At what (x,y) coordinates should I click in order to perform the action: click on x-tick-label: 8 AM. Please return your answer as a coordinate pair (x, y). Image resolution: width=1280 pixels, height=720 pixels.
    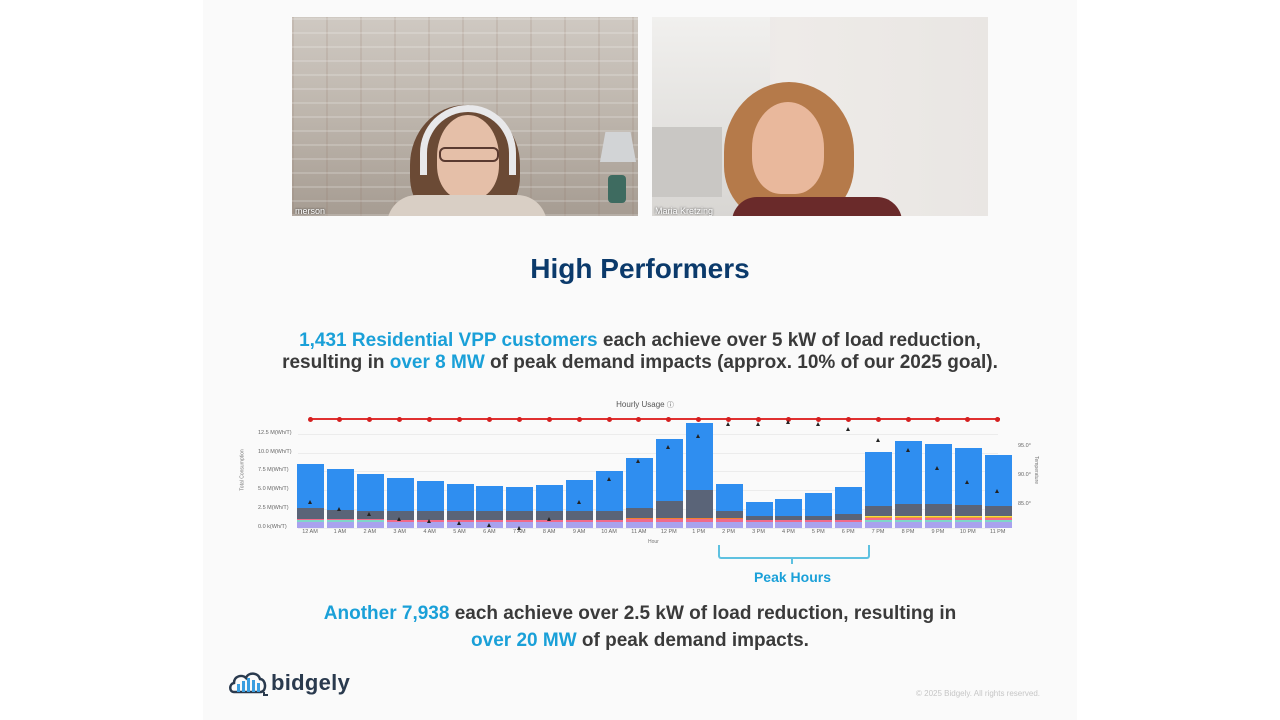
    Looking at the image, I should click on (549, 532).